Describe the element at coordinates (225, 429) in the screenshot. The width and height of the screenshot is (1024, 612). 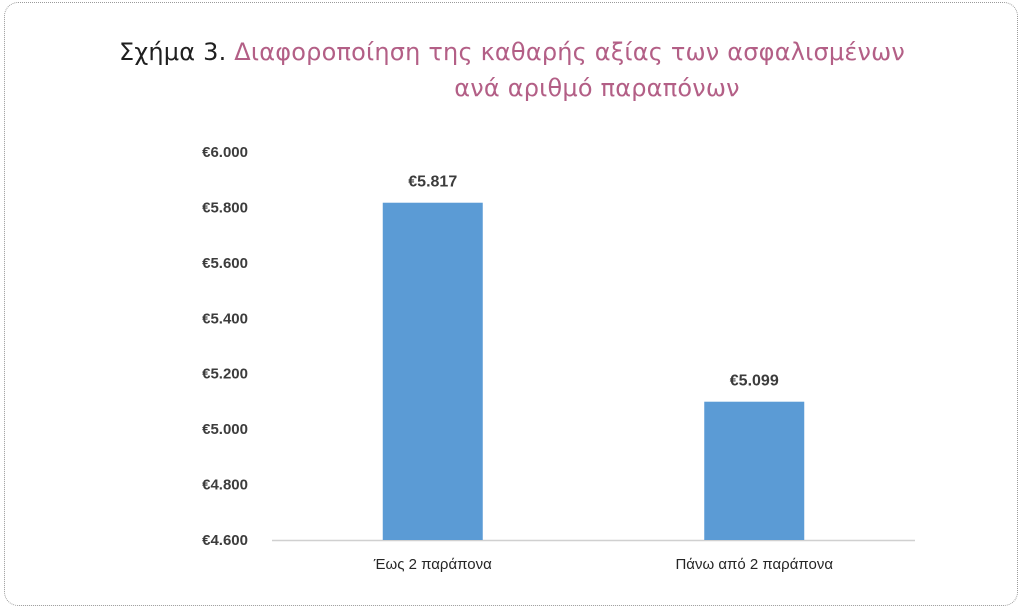
I see `y-tick-label: €5.000` at that location.